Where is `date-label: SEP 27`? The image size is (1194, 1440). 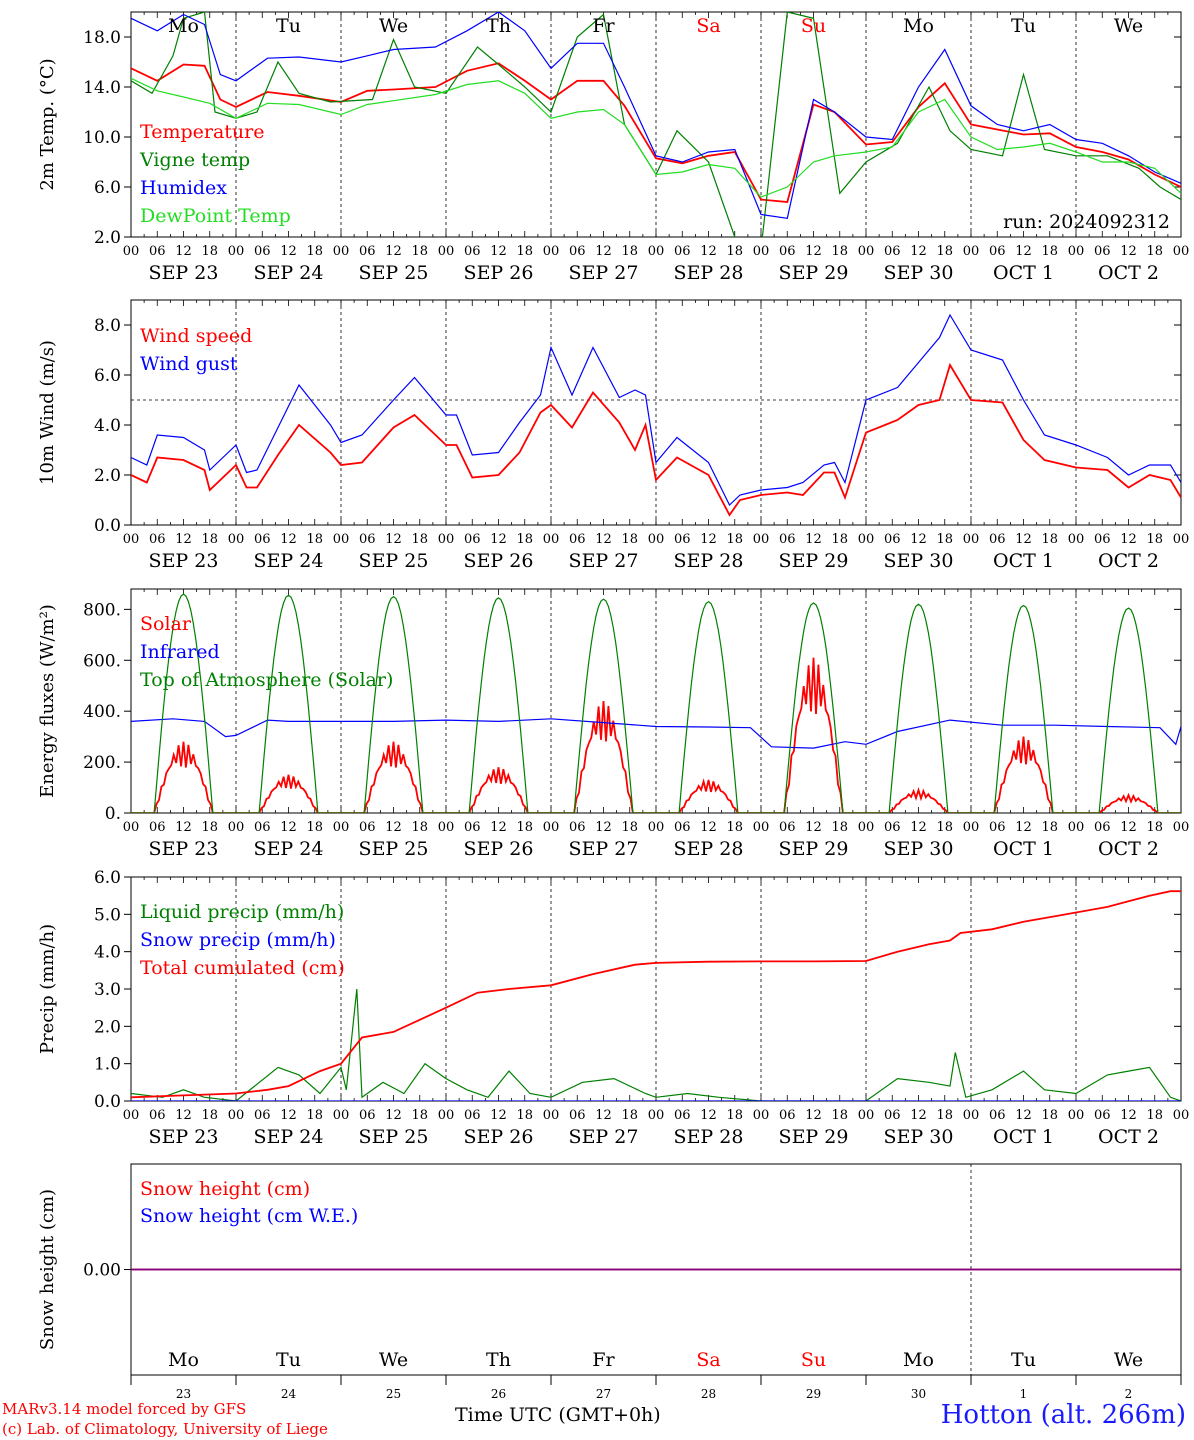 date-label: SEP 27 is located at coordinates (604, 1137).